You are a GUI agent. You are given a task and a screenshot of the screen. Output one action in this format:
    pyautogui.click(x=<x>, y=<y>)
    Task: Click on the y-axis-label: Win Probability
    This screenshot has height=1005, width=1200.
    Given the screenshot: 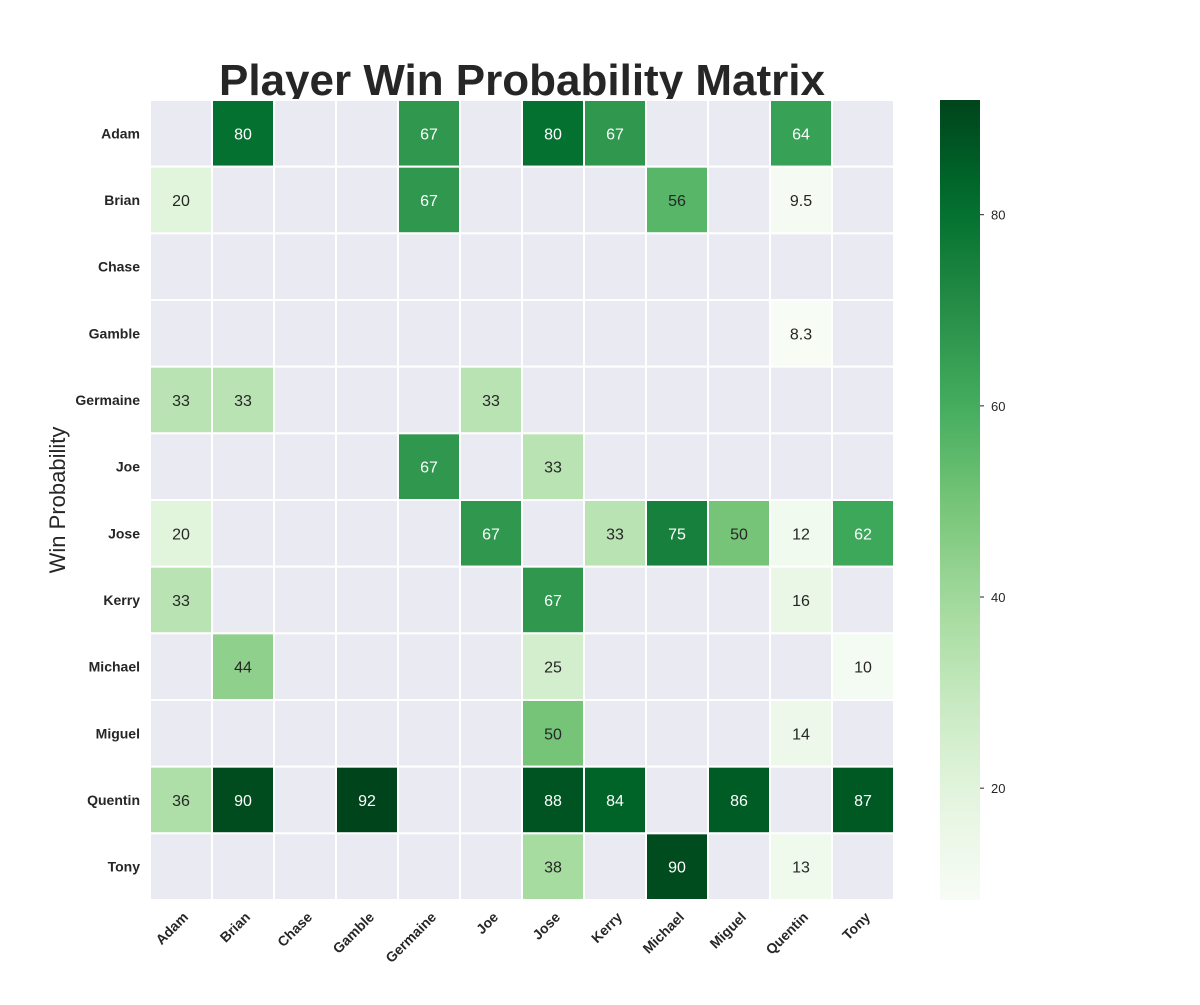 What is the action you would take?
    pyautogui.click(x=57, y=500)
    